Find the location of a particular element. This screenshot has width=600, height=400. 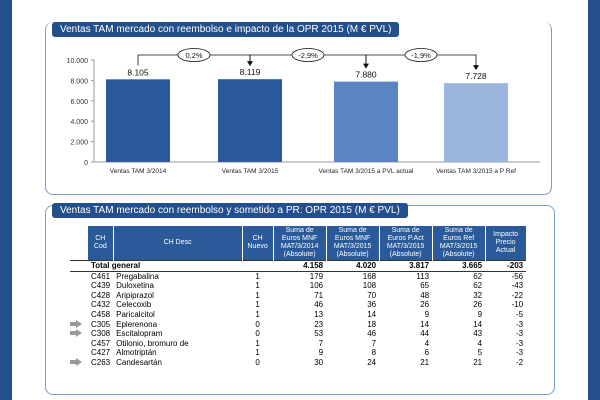

table-row: C428 Aripiprazol 1 71 70 48 32 -22 is located at coordinates (298, 296).